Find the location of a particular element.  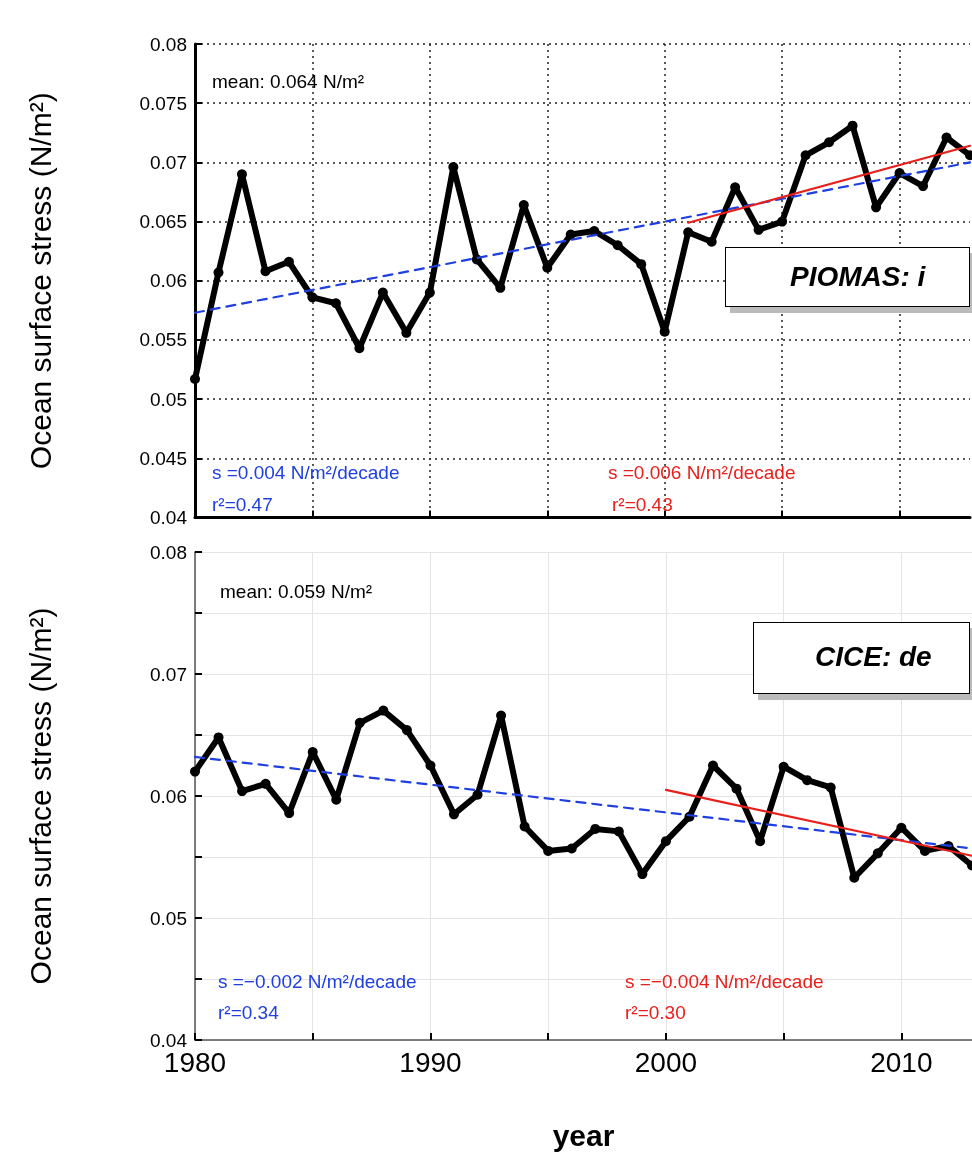

y-tick-label: 0.075 is located at coordinates (163, 103).